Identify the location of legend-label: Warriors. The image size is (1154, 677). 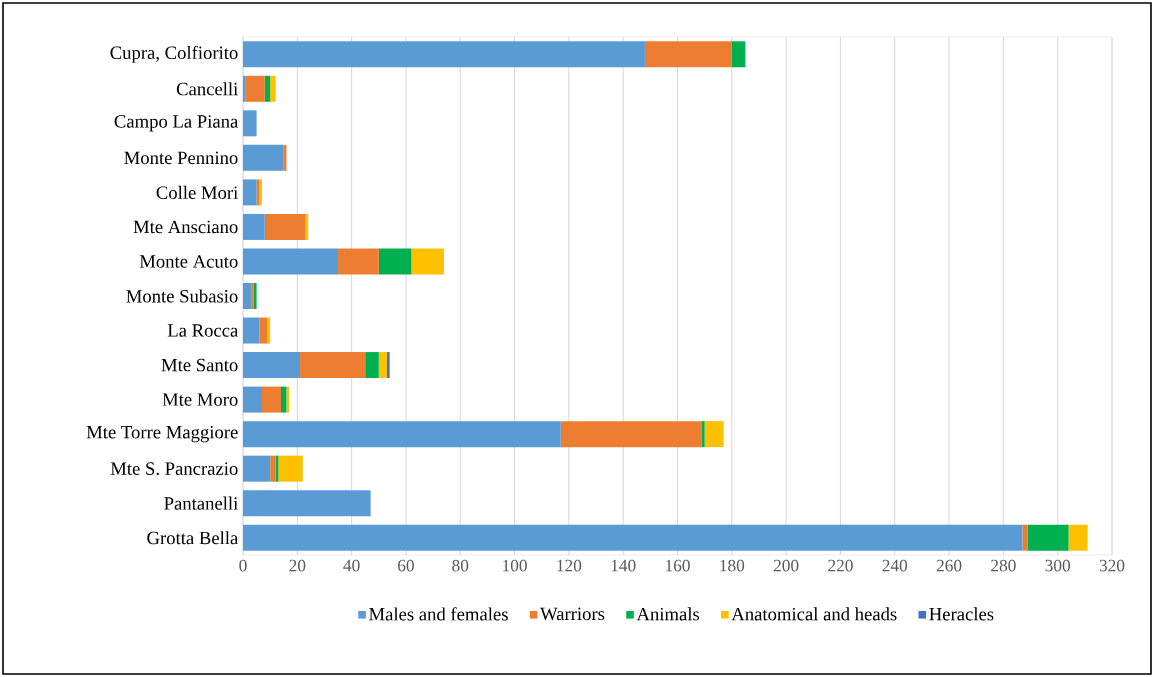
(572, 614).